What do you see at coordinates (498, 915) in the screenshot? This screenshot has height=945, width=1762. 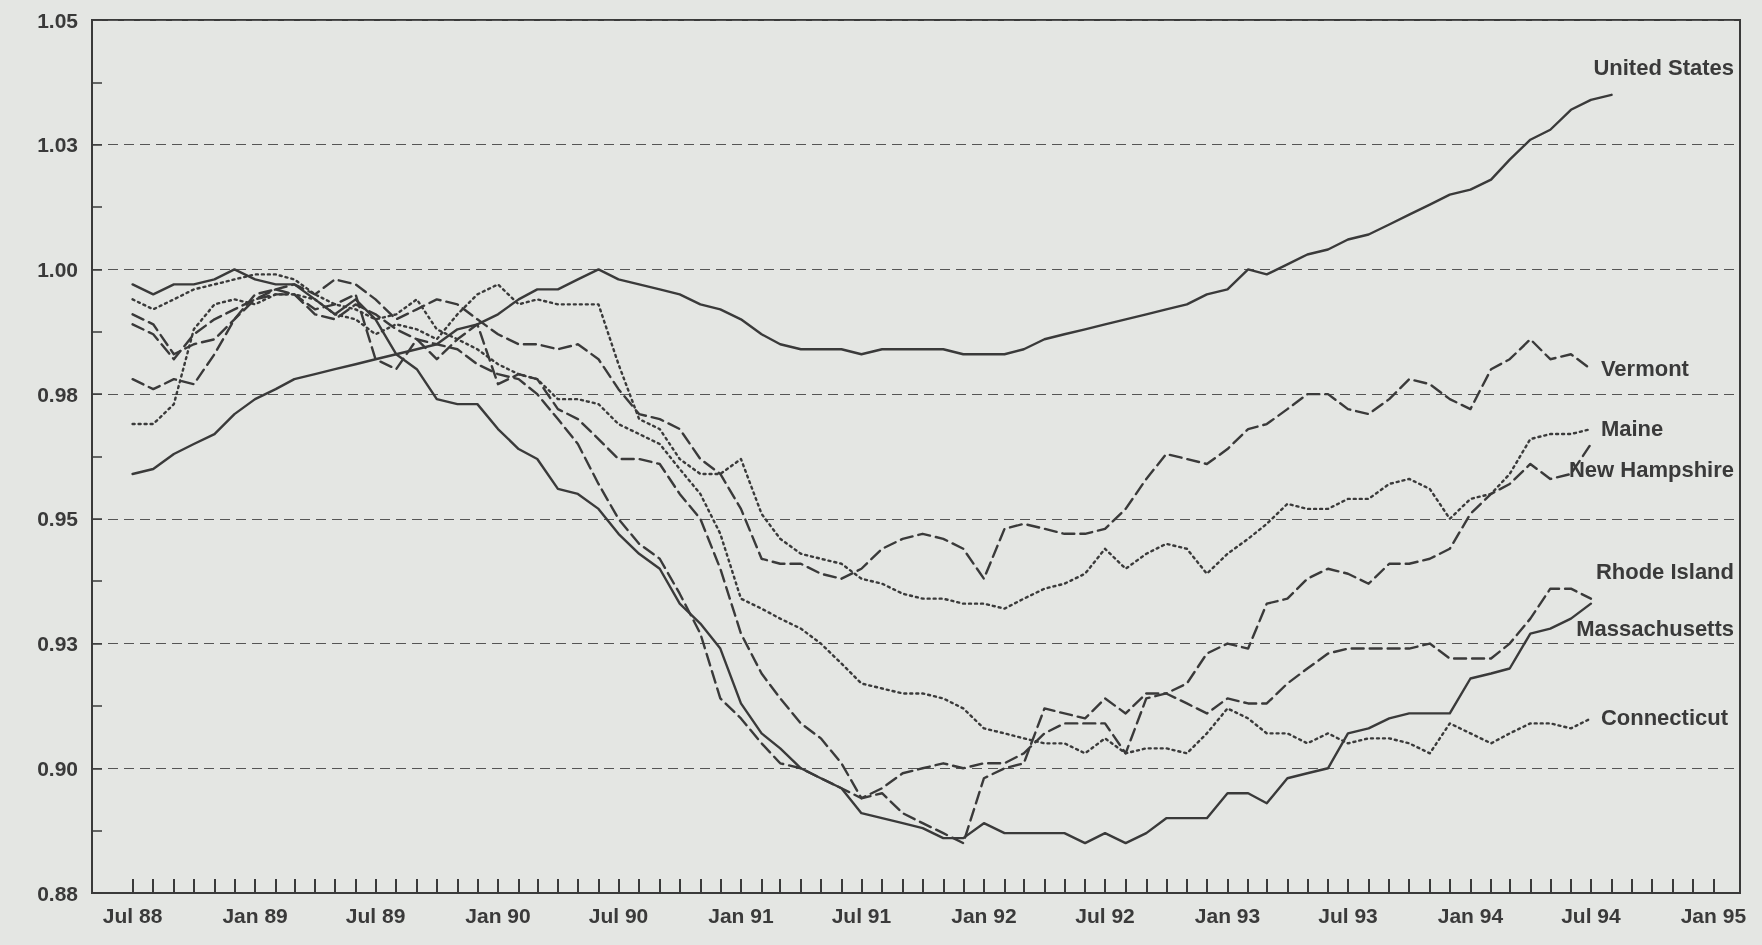 I see `x-tick-label: Jan 90` at bounding box center [498, 915].